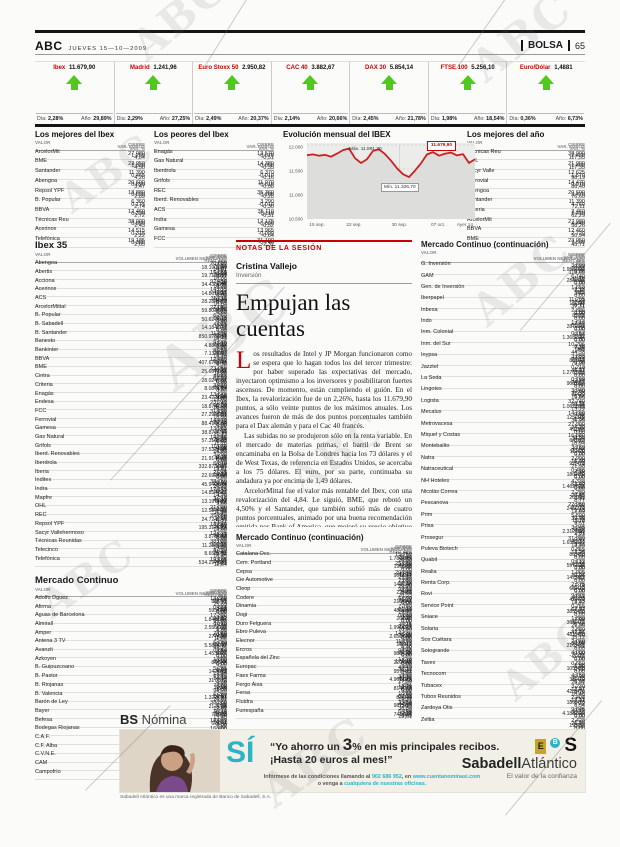 Image resolution: width=620 pixels, height=847 pixels. Describe the element at coordinates (503, 405) in the screenshot. I see `table-row: Logista 32.740 0,52 53,35 1.062.586 4,73 13,22` at that location.